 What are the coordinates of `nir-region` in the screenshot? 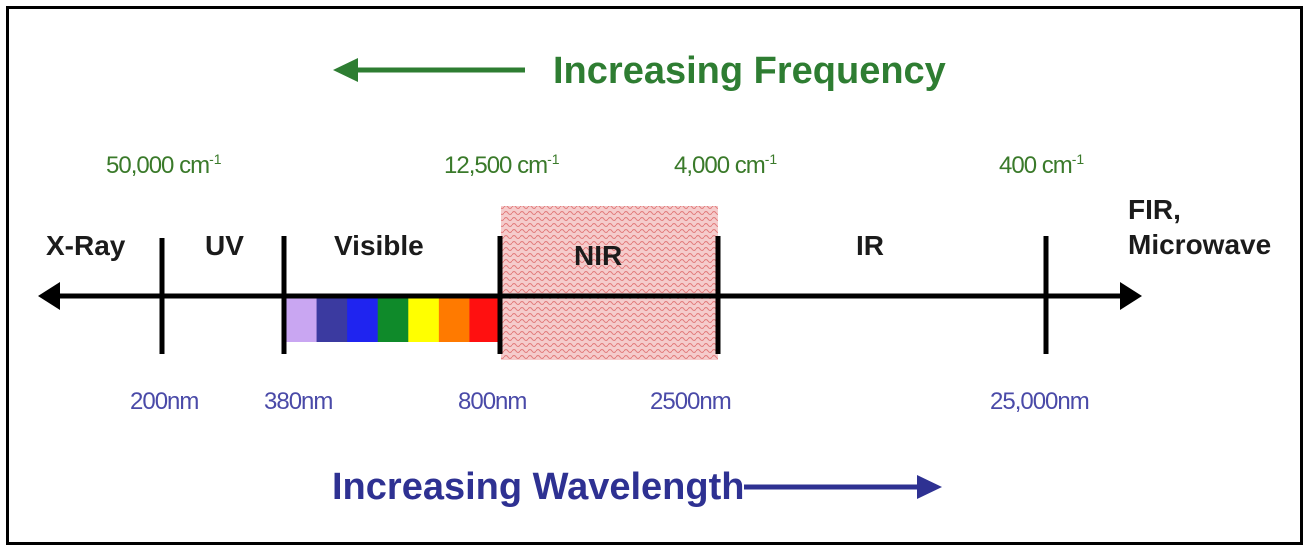 It's located at (609, 283).